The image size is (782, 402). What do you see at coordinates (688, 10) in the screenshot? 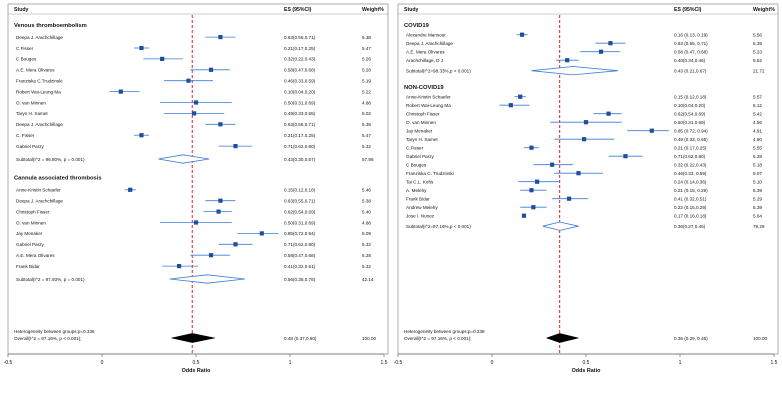
I see `column-header-es: ES (95%CI)` at bounding box center [688, 10].